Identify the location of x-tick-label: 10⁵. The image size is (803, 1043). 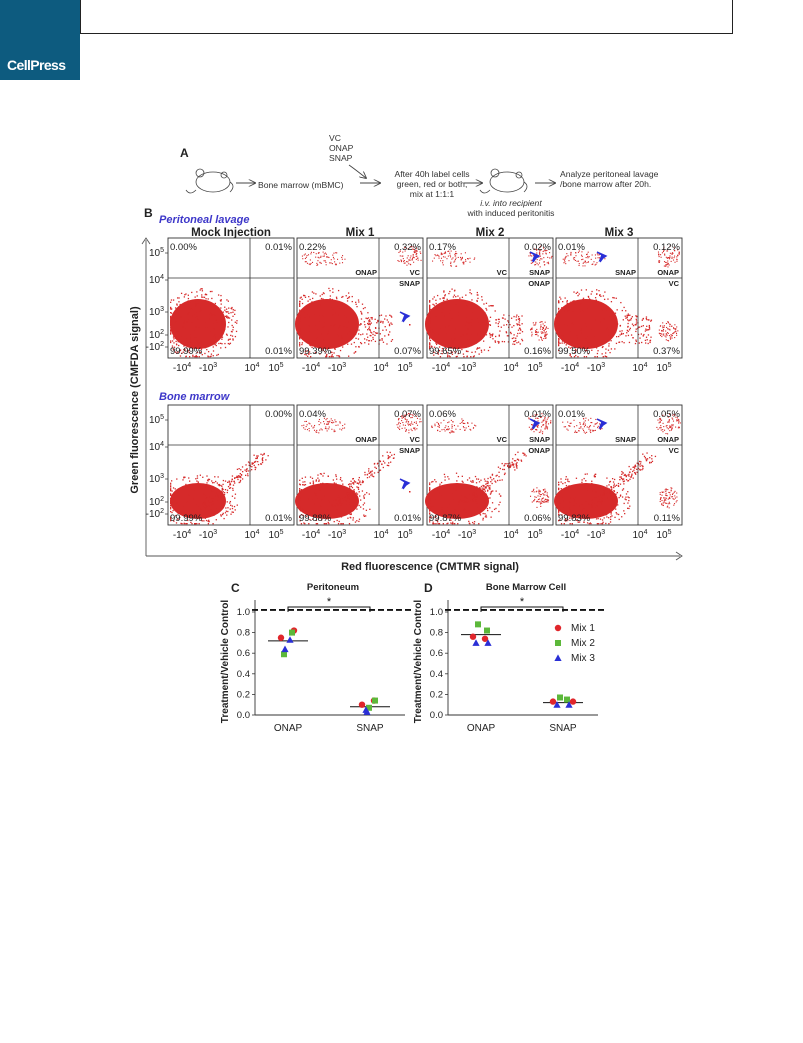
(404, 535).